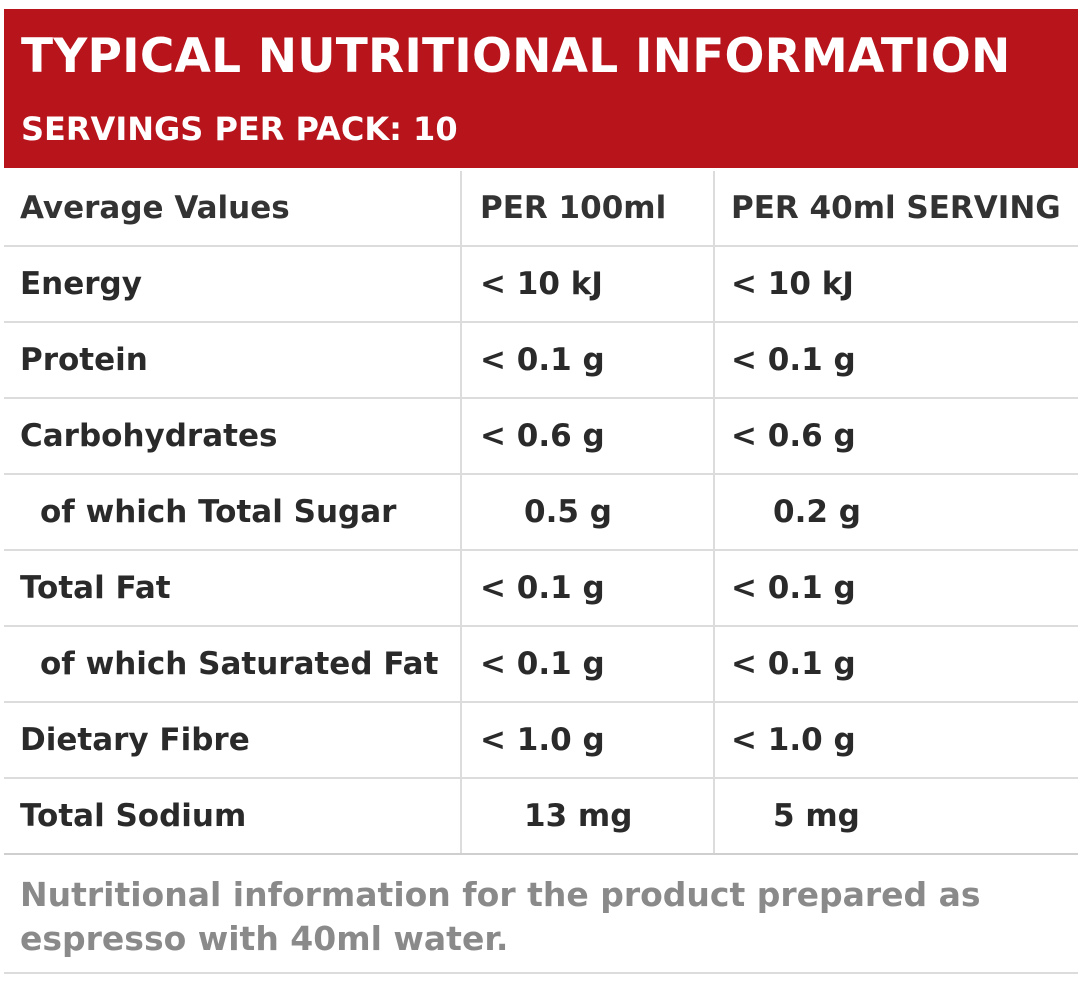 The image size is (1082, 982). What do you see at coordinates (232, 209) in the screenshot?
I see `column-header-average-values: Average Values` at bounding box center [232, 209].